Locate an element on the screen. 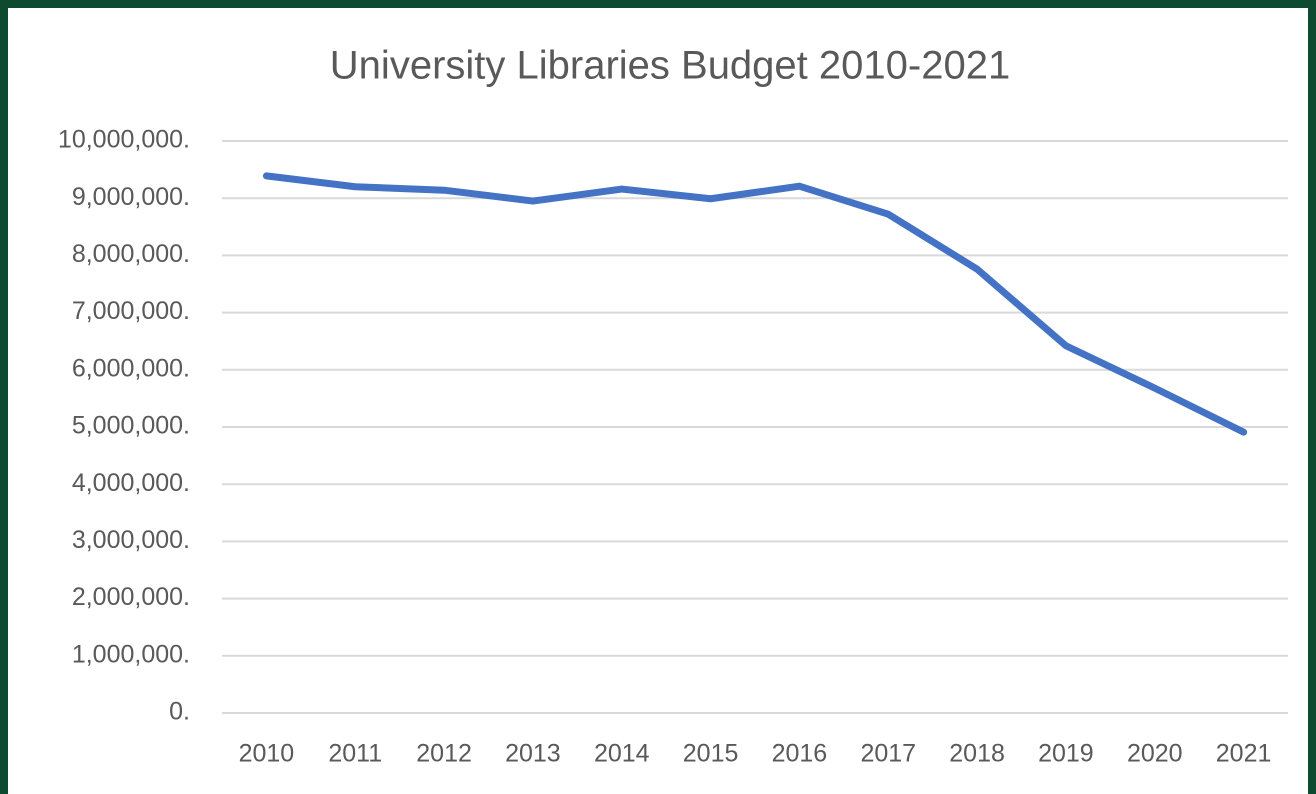  y-tick-label: 6,000,000. is located at coordinates (131, 368).